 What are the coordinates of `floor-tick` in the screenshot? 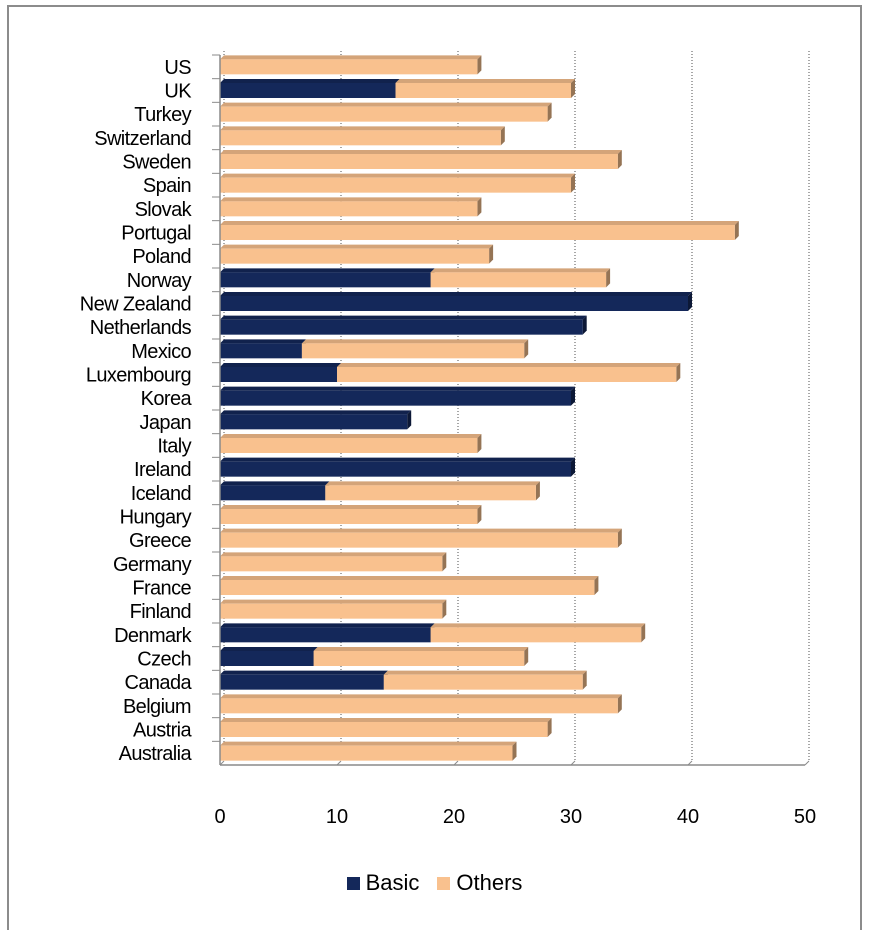 It's located at (807, 763).